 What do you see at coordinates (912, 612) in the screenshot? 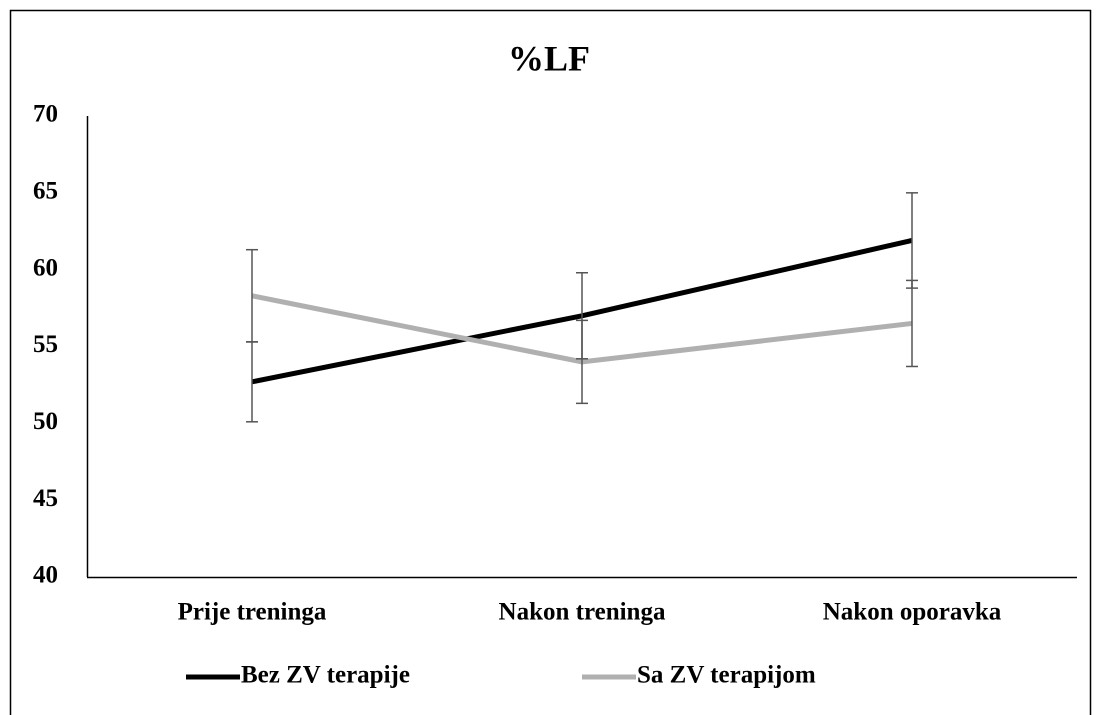
I see `x-tick-label: Nakon oporavka` at bounding box center [912, 612].